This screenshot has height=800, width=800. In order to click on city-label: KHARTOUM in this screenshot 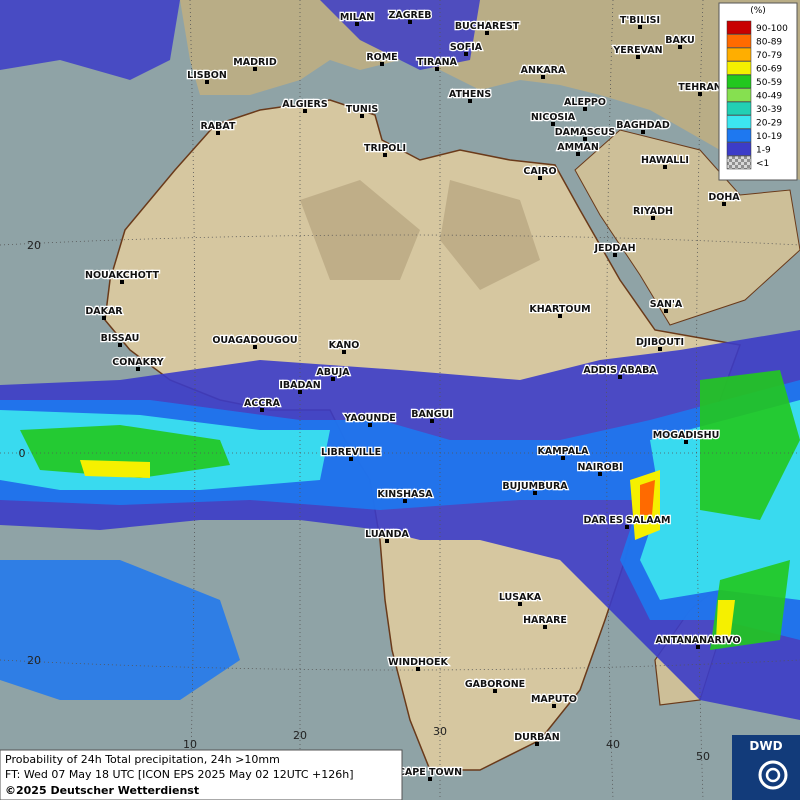, I will do `click(559, 309)`.